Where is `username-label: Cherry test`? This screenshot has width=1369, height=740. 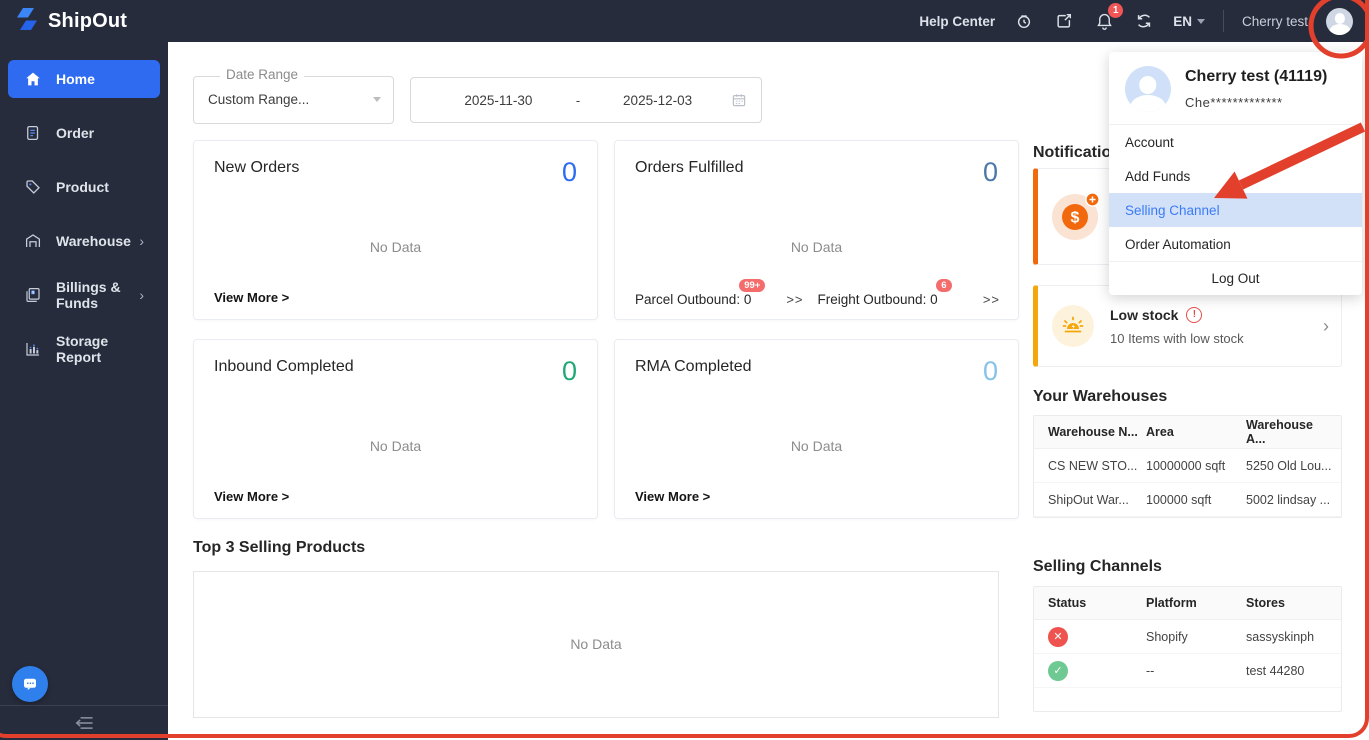
username-label: Cherry test is located at coordinates (1274, 21).